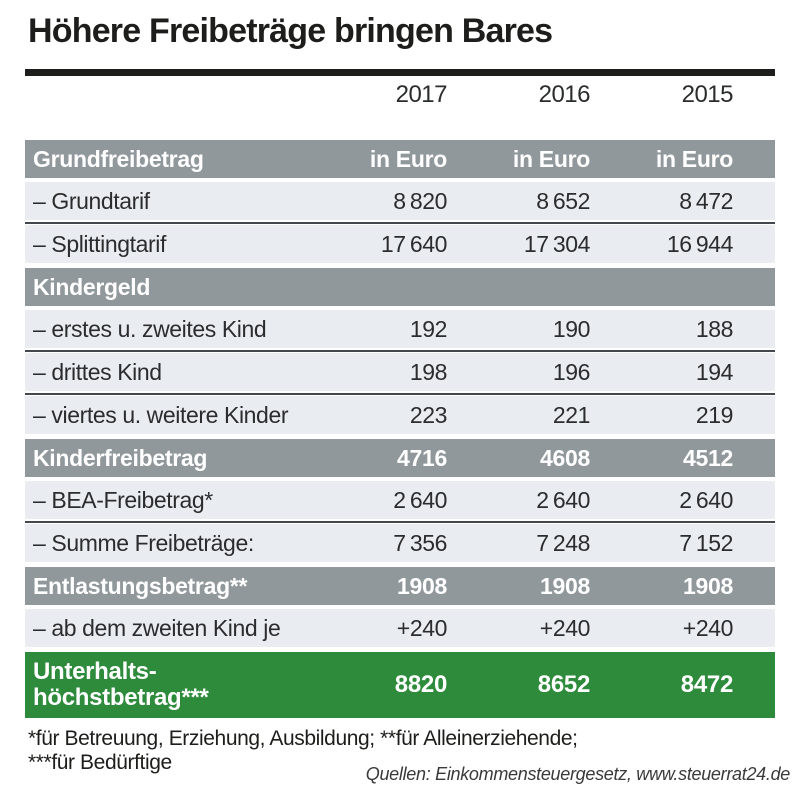 This screenshot has width=800, height=795. I want to click on section-header-value: 4512, so click(708, 457).